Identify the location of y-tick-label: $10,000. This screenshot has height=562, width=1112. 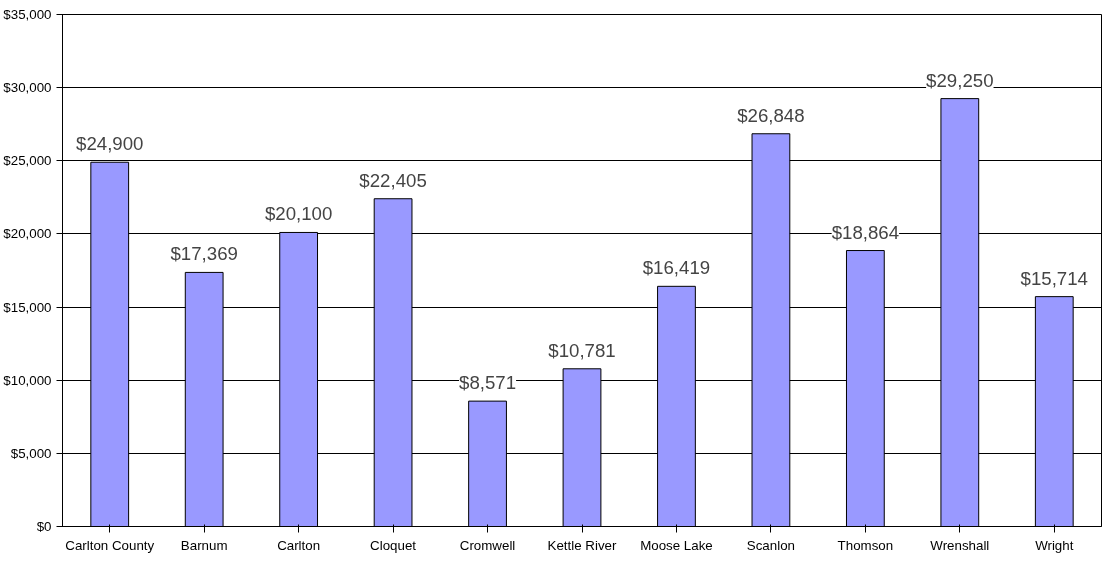
(27, 380).